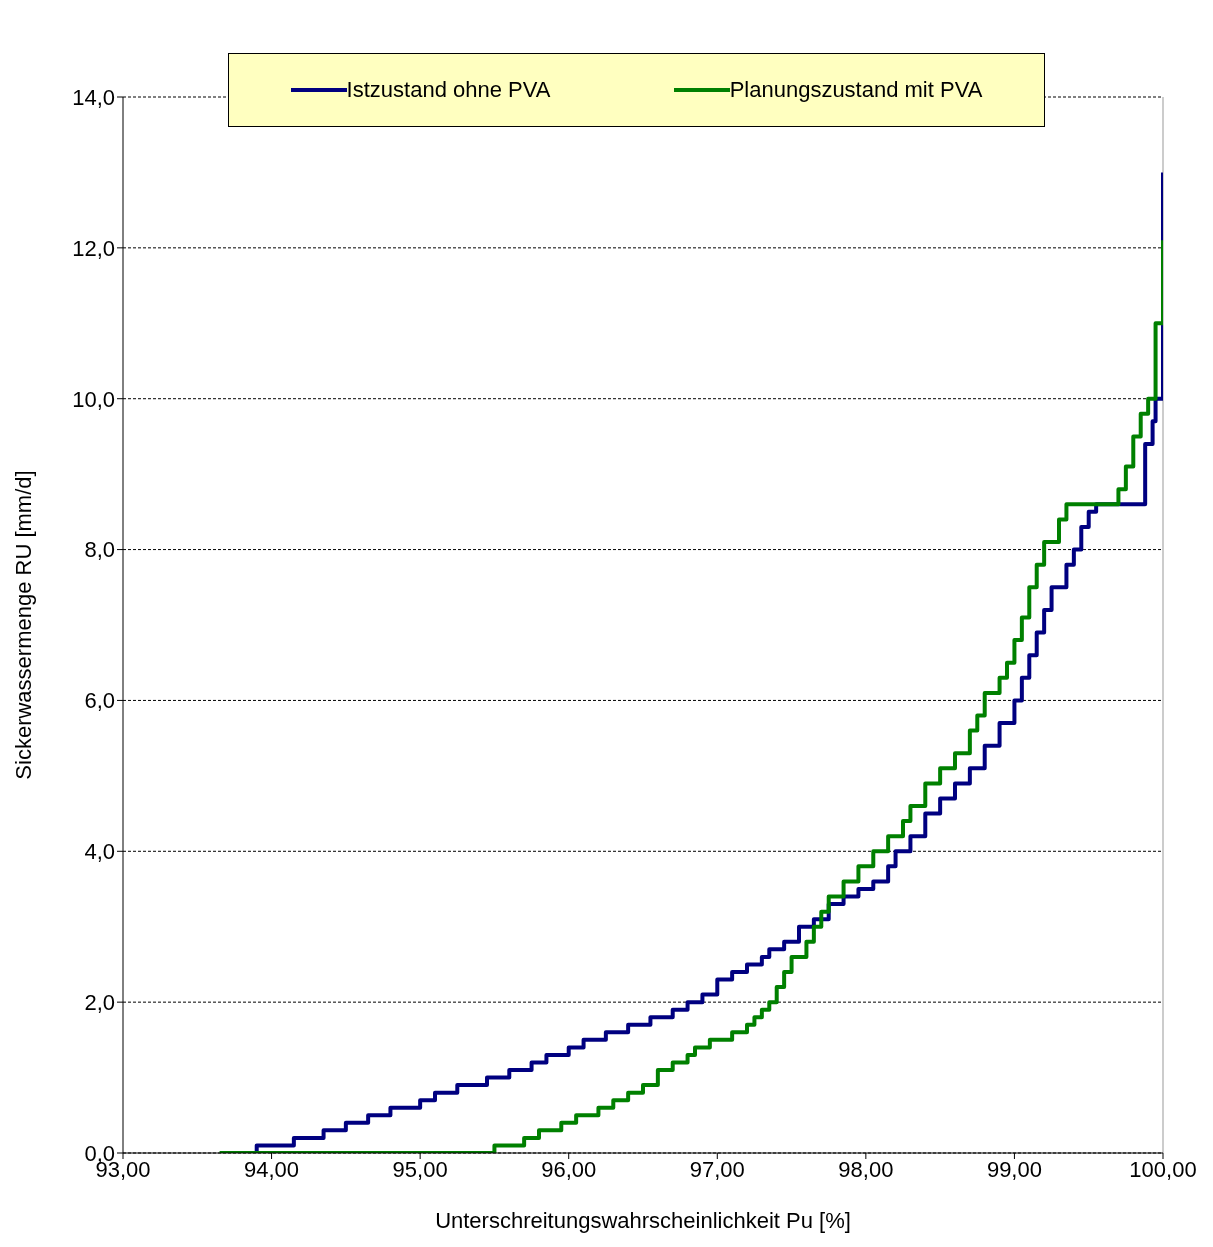 This screenshot has width=1213, height=1247. What do you see at coordinates (1014, 1169) in the screenshot?
I see `x-tick-label: 99,00` at bounding box center [1014, 1169].